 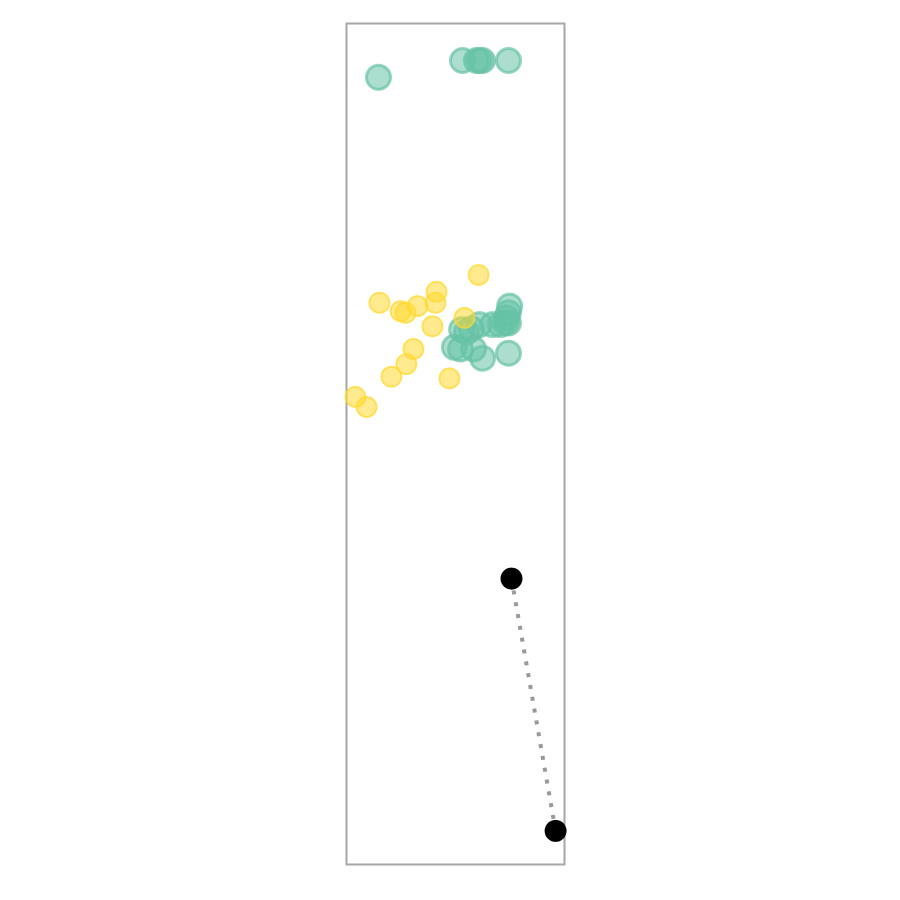 I want to click on series-yellow, so click(x=417, y=341).